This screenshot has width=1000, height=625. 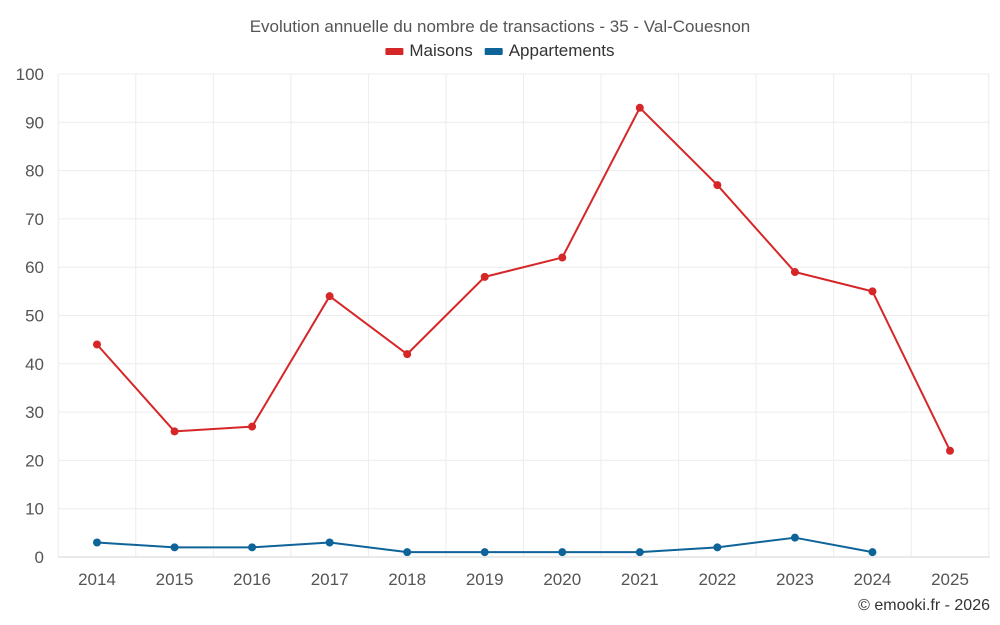 What do you see at coordinates (440, 50) in the screenshot?
I see `legend-label: Maisons` at bounding box center [440, 50].